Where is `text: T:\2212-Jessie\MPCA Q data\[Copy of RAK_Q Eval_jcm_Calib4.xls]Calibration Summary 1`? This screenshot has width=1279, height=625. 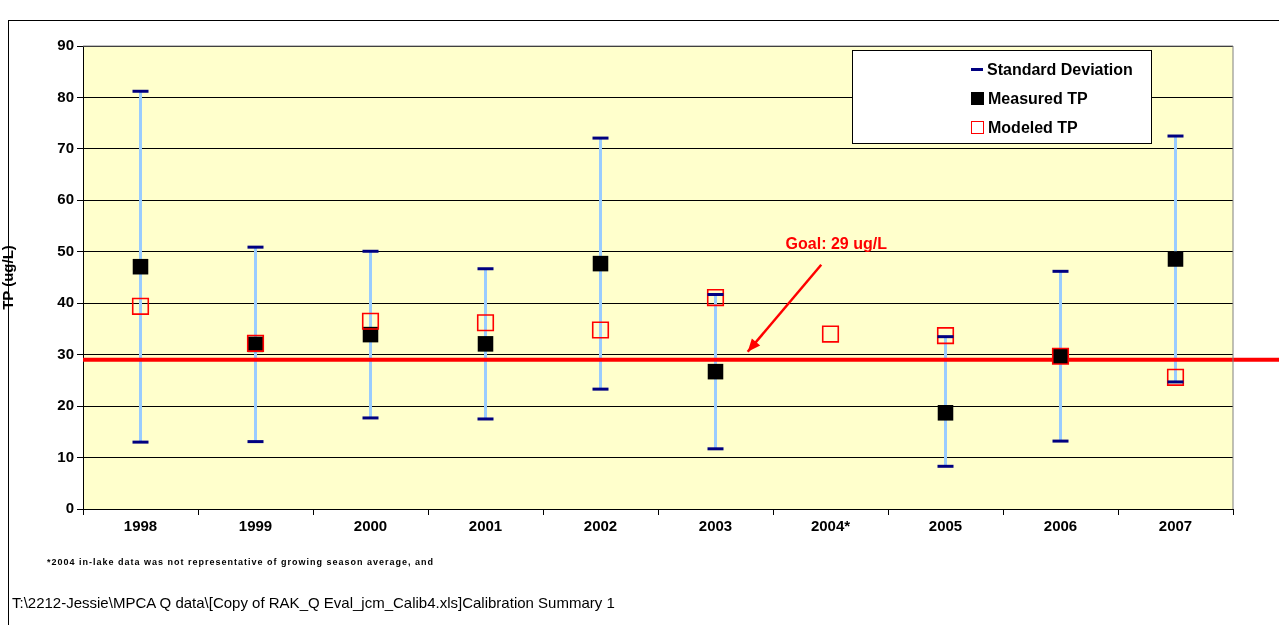
text: T:\2212-Jessie\MPCA Q data\[Copy of RAK_Q Eval_jcm_Calib4.xls]Calibration Summary 1 is located at coordinates (313, 602).